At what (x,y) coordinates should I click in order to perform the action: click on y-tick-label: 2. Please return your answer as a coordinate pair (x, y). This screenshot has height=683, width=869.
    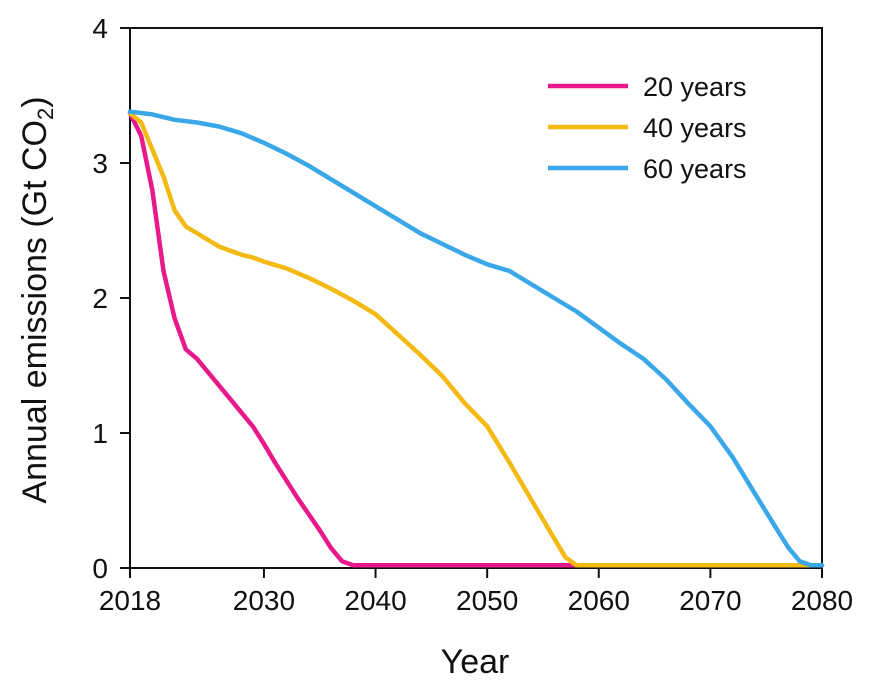
    Looking at the image, I should click on (100, 298).